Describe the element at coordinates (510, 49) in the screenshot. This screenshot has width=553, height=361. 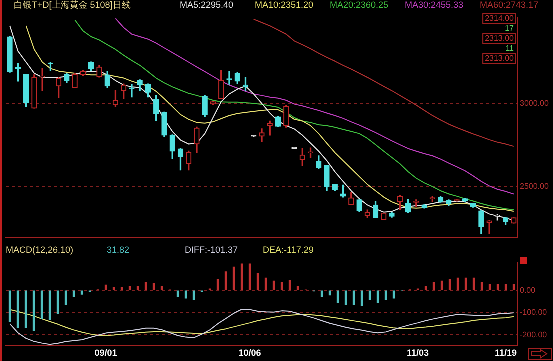
I see `annotation: 11` at that location.